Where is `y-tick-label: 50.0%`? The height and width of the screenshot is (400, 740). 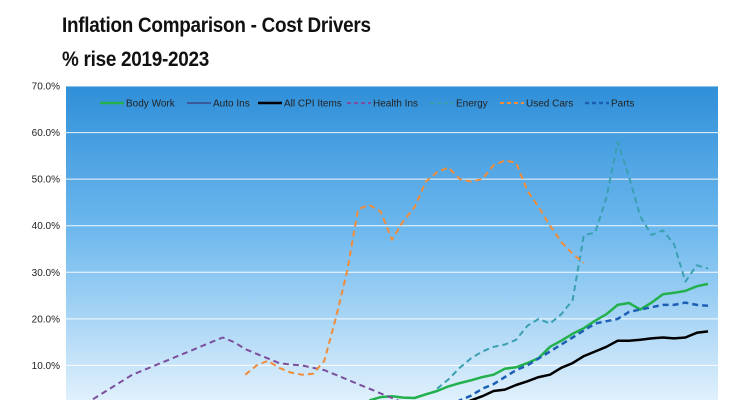
y-tick-label: 50.0% is located at coordinates (46, 180).